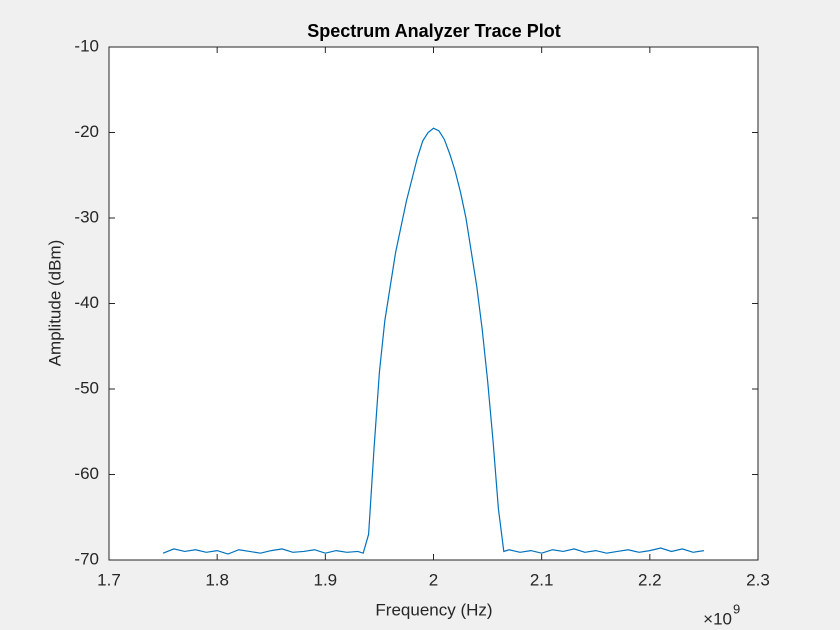  What do you see at coordinates (86, 558) in the screenshot?
I see `y-tick-label: -70` at bounding box center [86, 558].